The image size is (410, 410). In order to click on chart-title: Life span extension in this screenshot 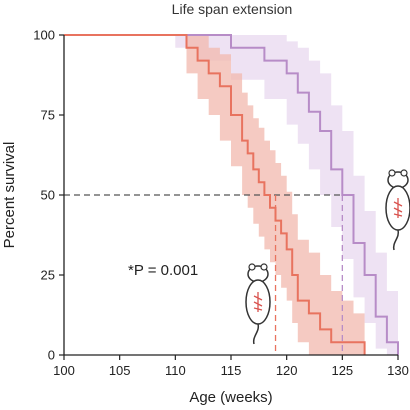, I will do `click(232, 9)`.